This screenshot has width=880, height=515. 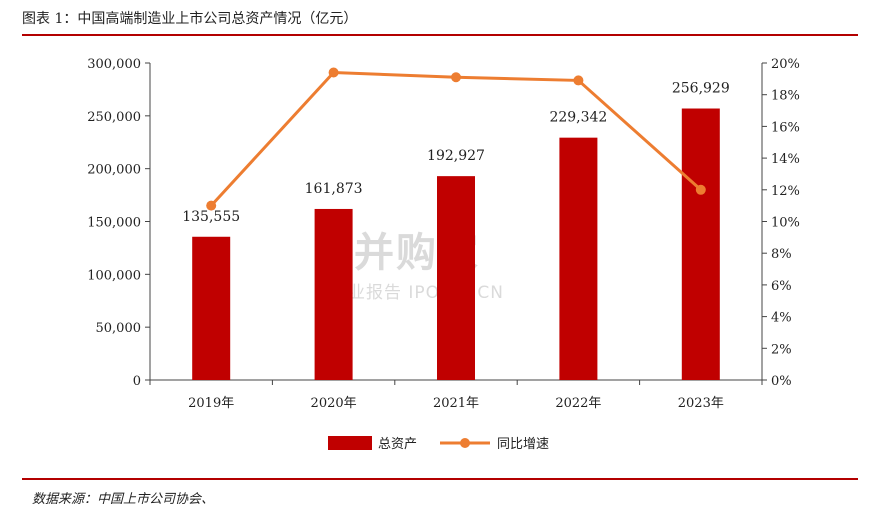 What do you see at coordinates (578, 118) in the screenshot?
I see `bar-value-label: 229,342` at bounding box center [578, 118].